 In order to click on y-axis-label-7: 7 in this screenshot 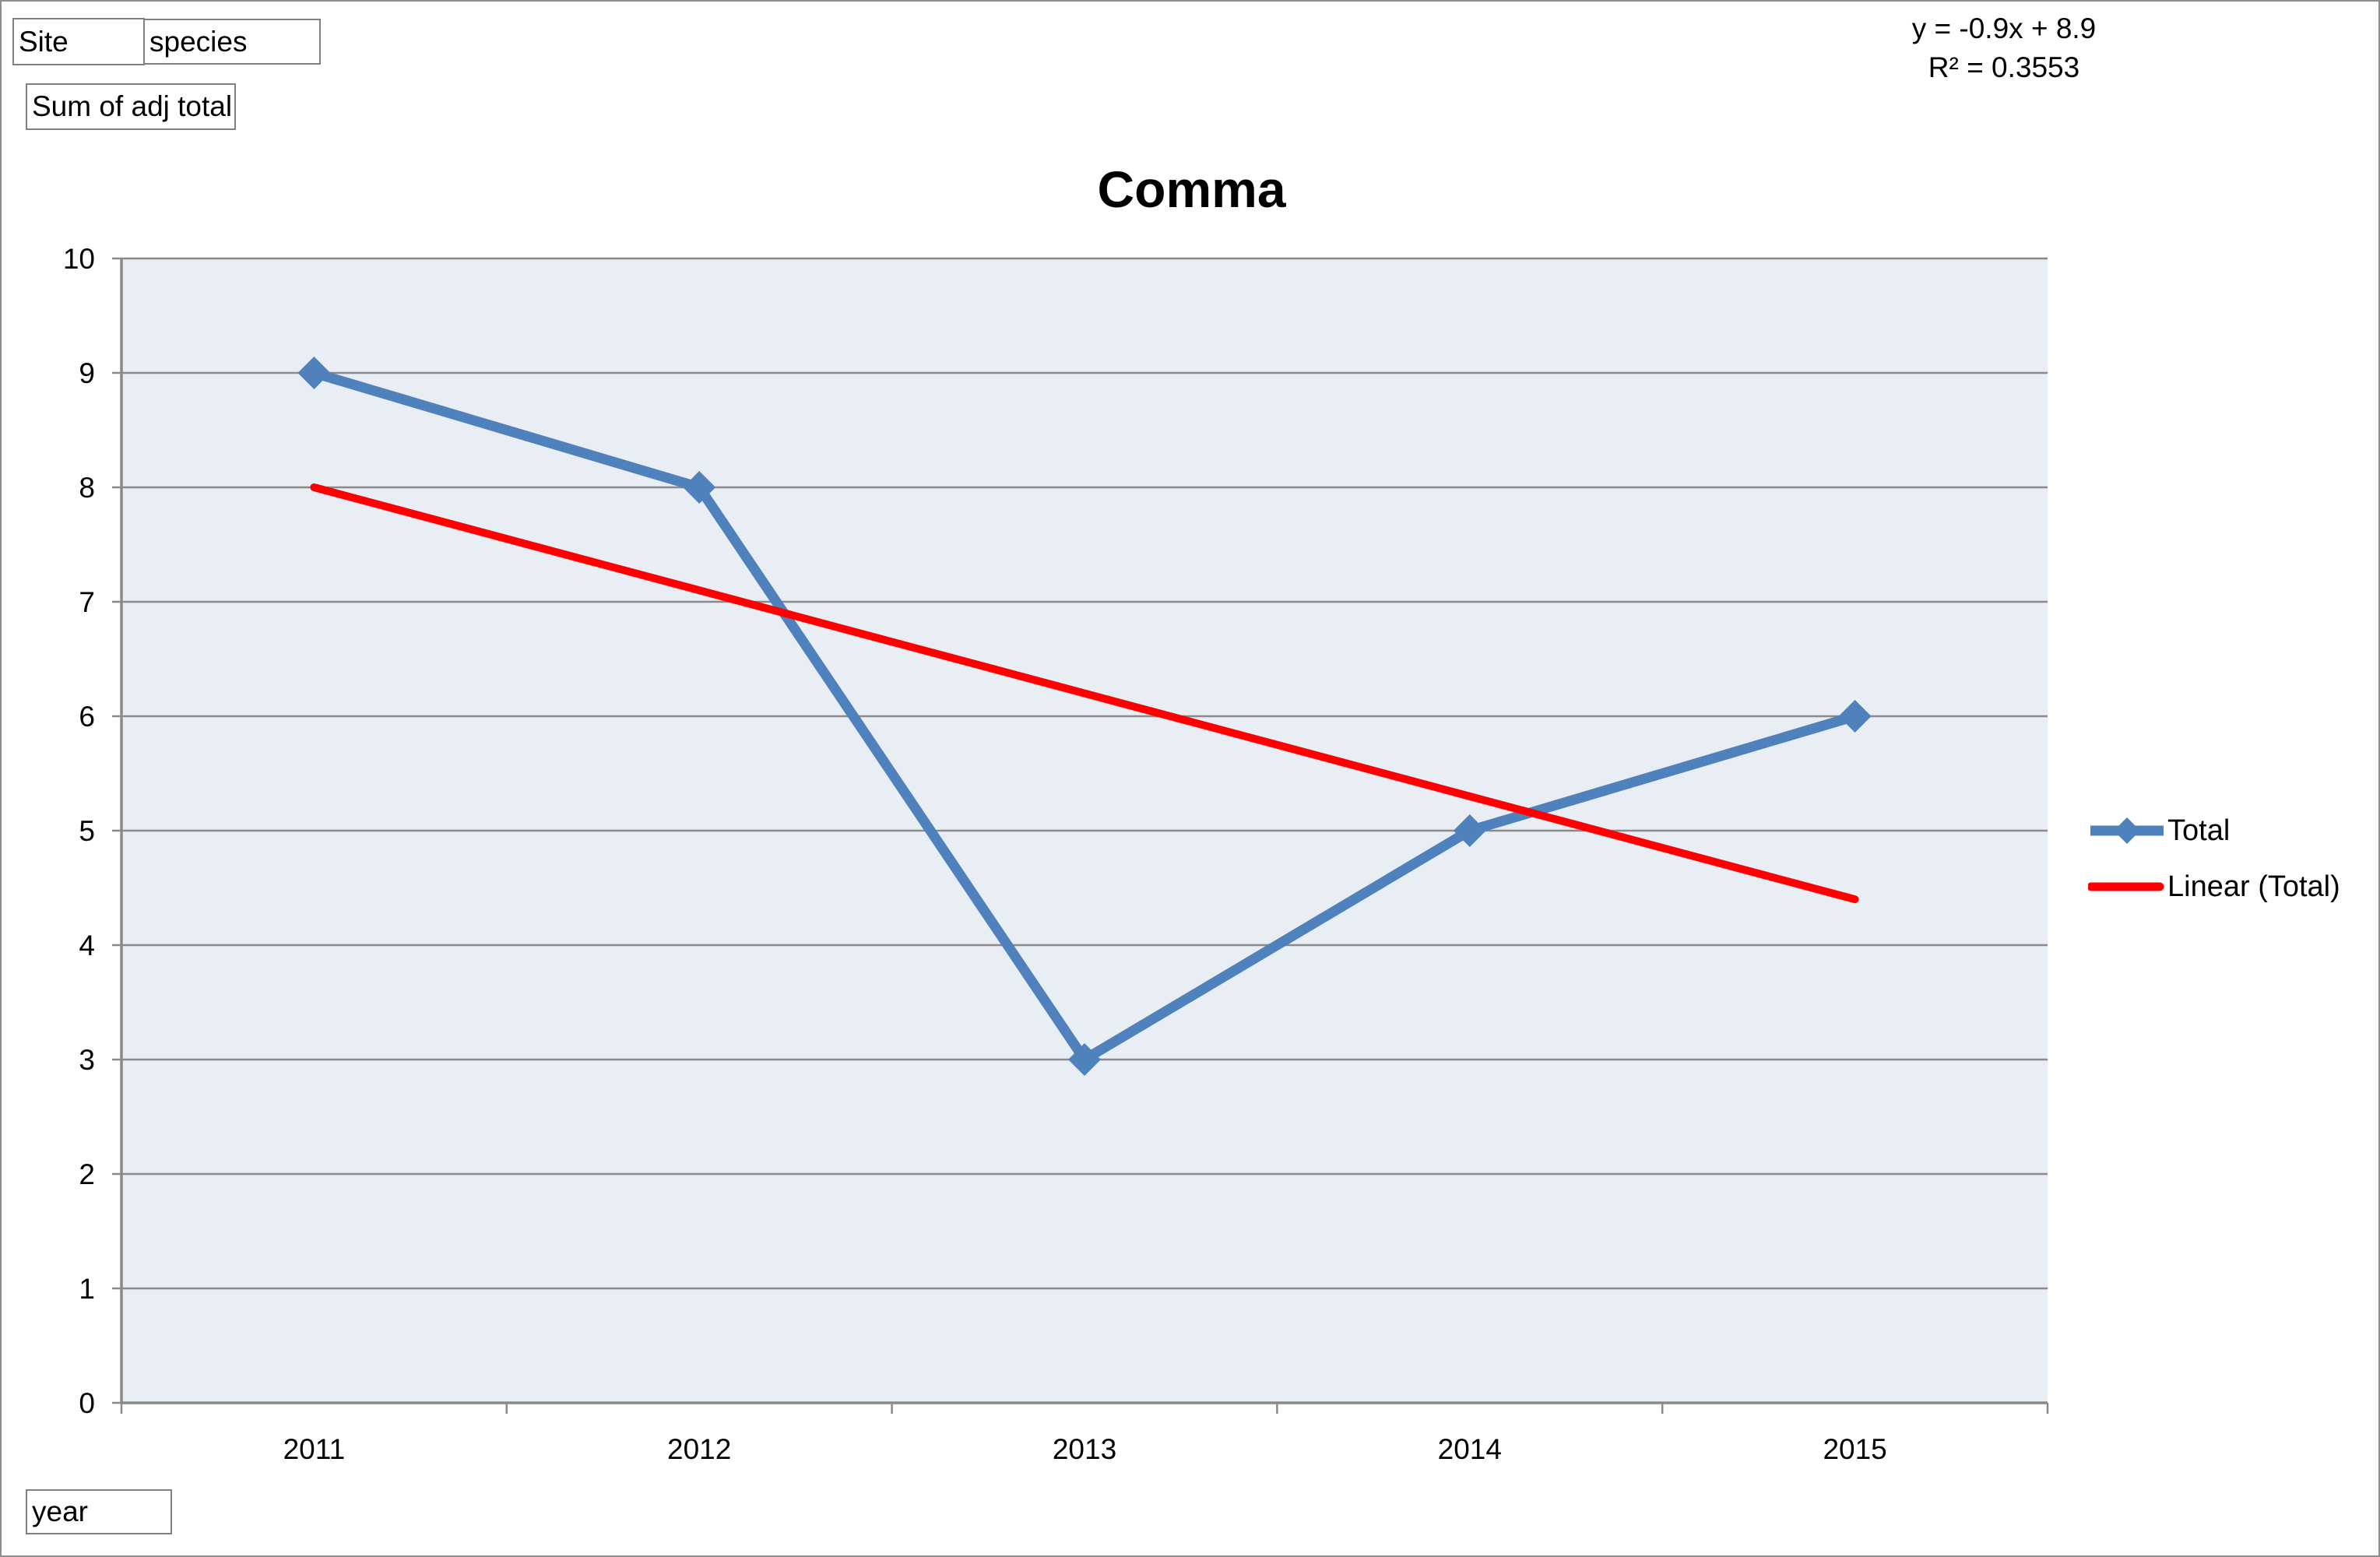, I will do `click(87, 602)`.